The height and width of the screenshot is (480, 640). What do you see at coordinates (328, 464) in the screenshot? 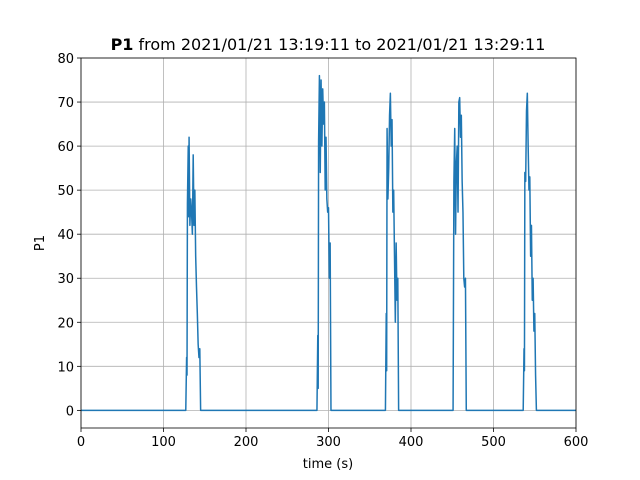
I see `x-axis-label: time (s)` at bounding box center [328, 464].